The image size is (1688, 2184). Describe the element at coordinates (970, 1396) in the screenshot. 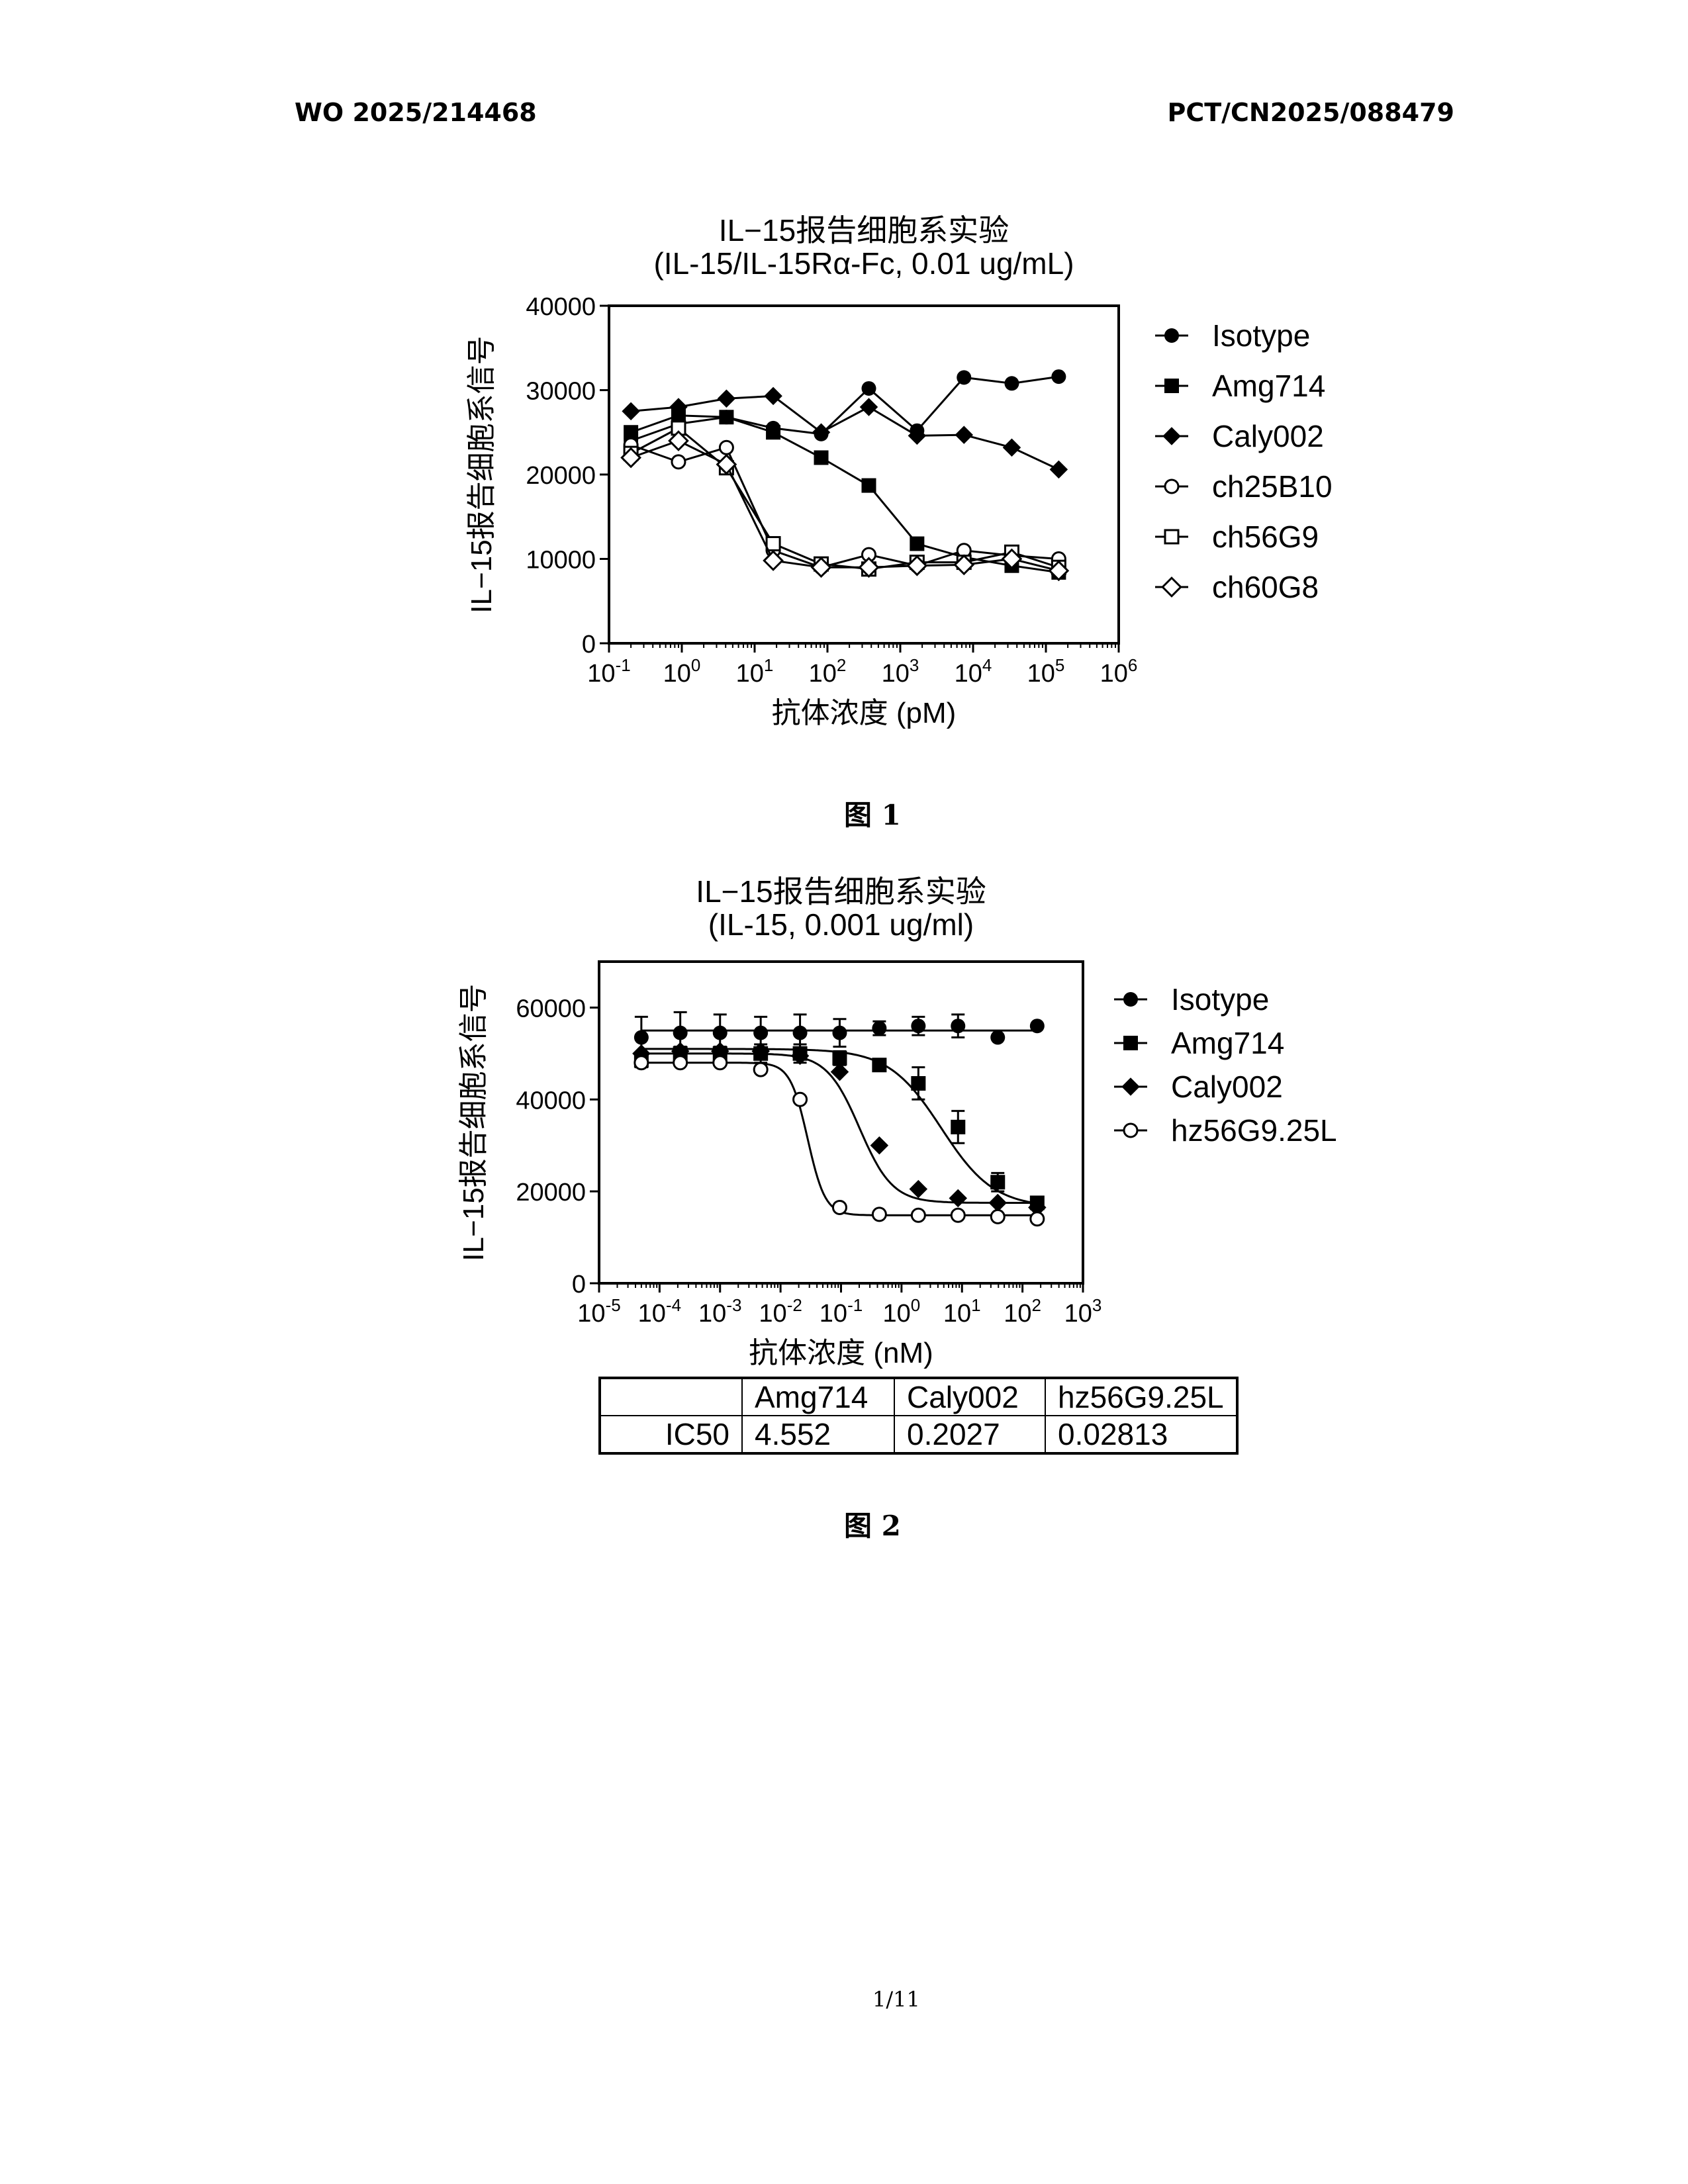

I see `ic50-col-caly002: Caly002` at that location.